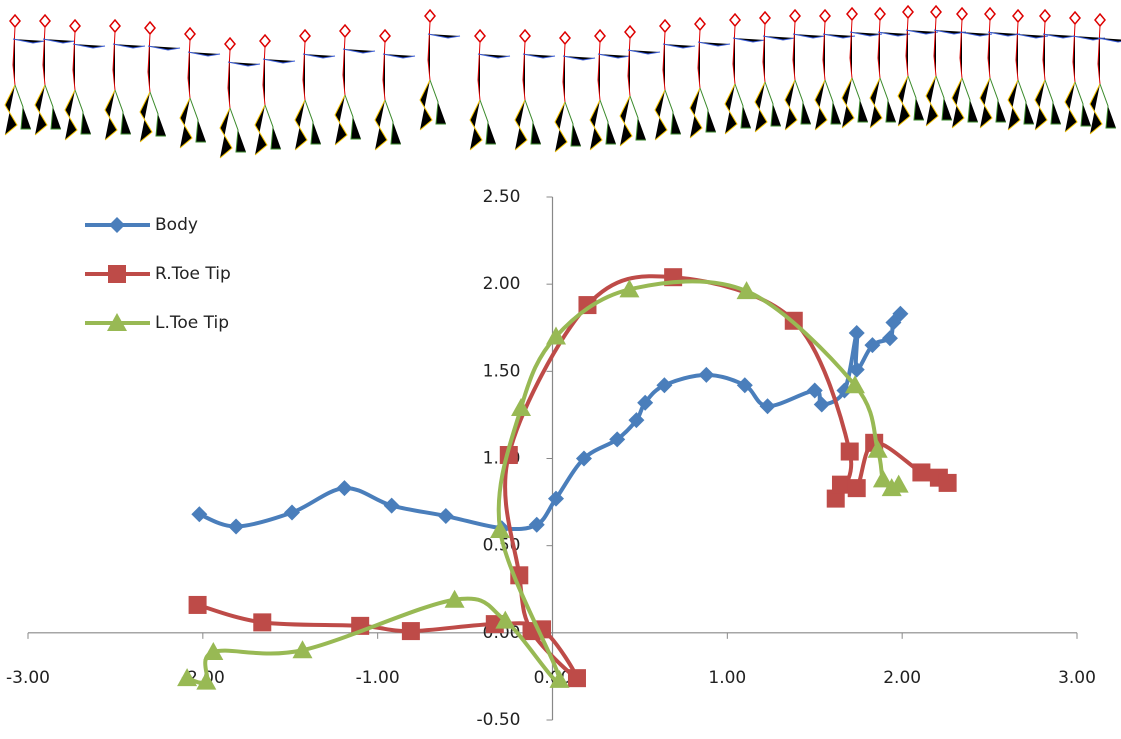 The image size is (1121, 739). I want to click on y-tick-label: 2.00, so click(502, 284).